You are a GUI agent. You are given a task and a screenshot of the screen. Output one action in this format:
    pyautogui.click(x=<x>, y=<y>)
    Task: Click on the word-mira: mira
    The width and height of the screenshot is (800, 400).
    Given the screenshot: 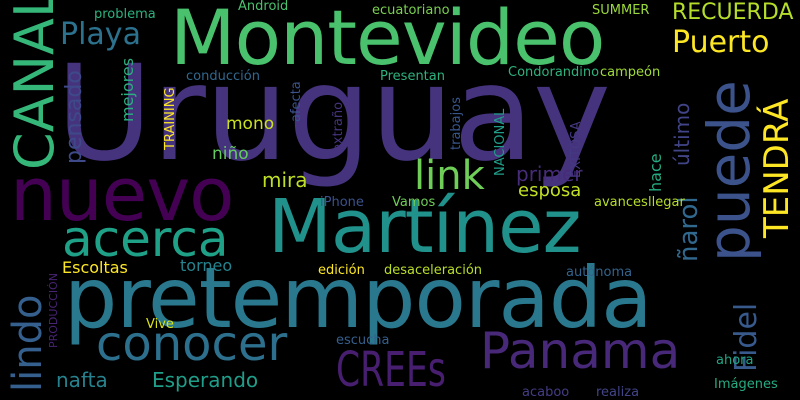 What is the action you would take?
    pyautogui.click(x=285, y=180)
    